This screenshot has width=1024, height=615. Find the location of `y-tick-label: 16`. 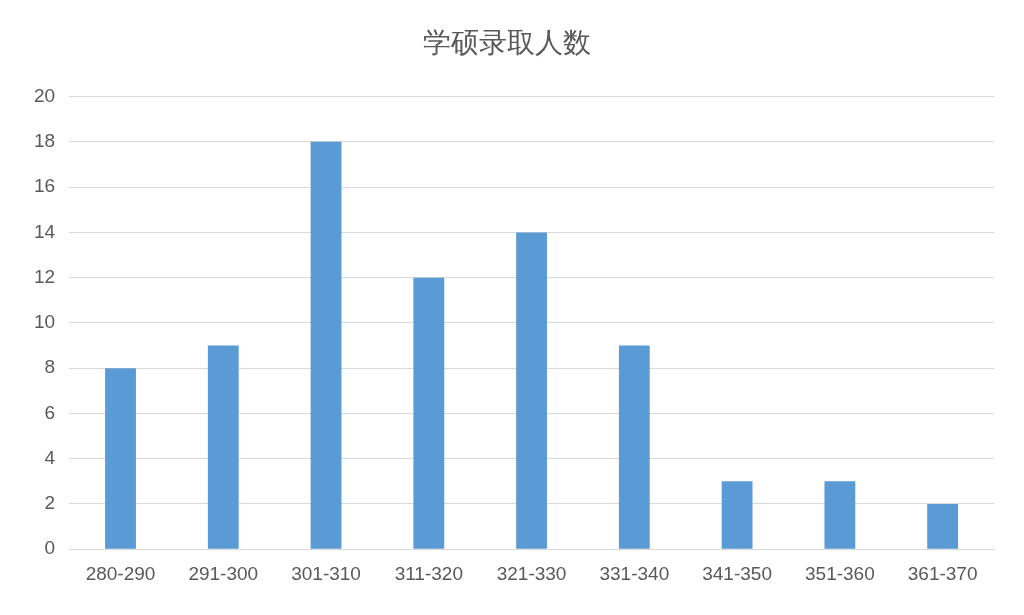

y-tick-label: 16 is located at coordinates (44, 186).